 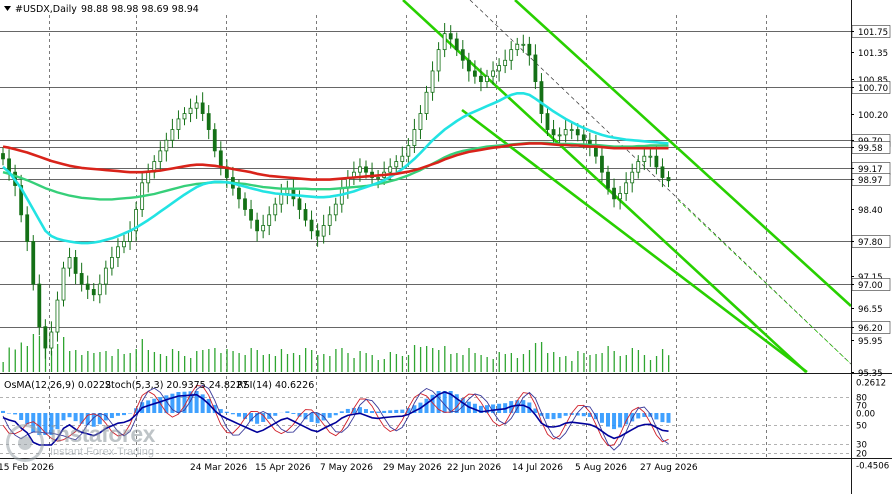 I want to click on volume-bar, so click(x=475, y=362).